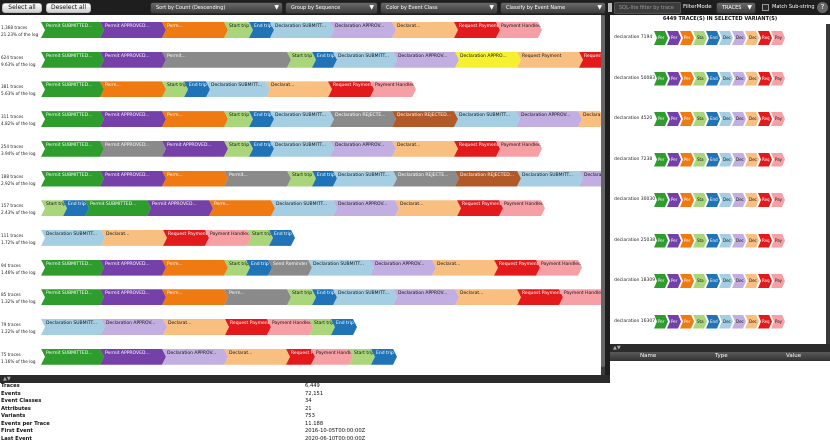  Describe the element at coordinates (647, 8) in the screenshot. I see `sql-filter-input: SQL-lite filter by trace` at that location.